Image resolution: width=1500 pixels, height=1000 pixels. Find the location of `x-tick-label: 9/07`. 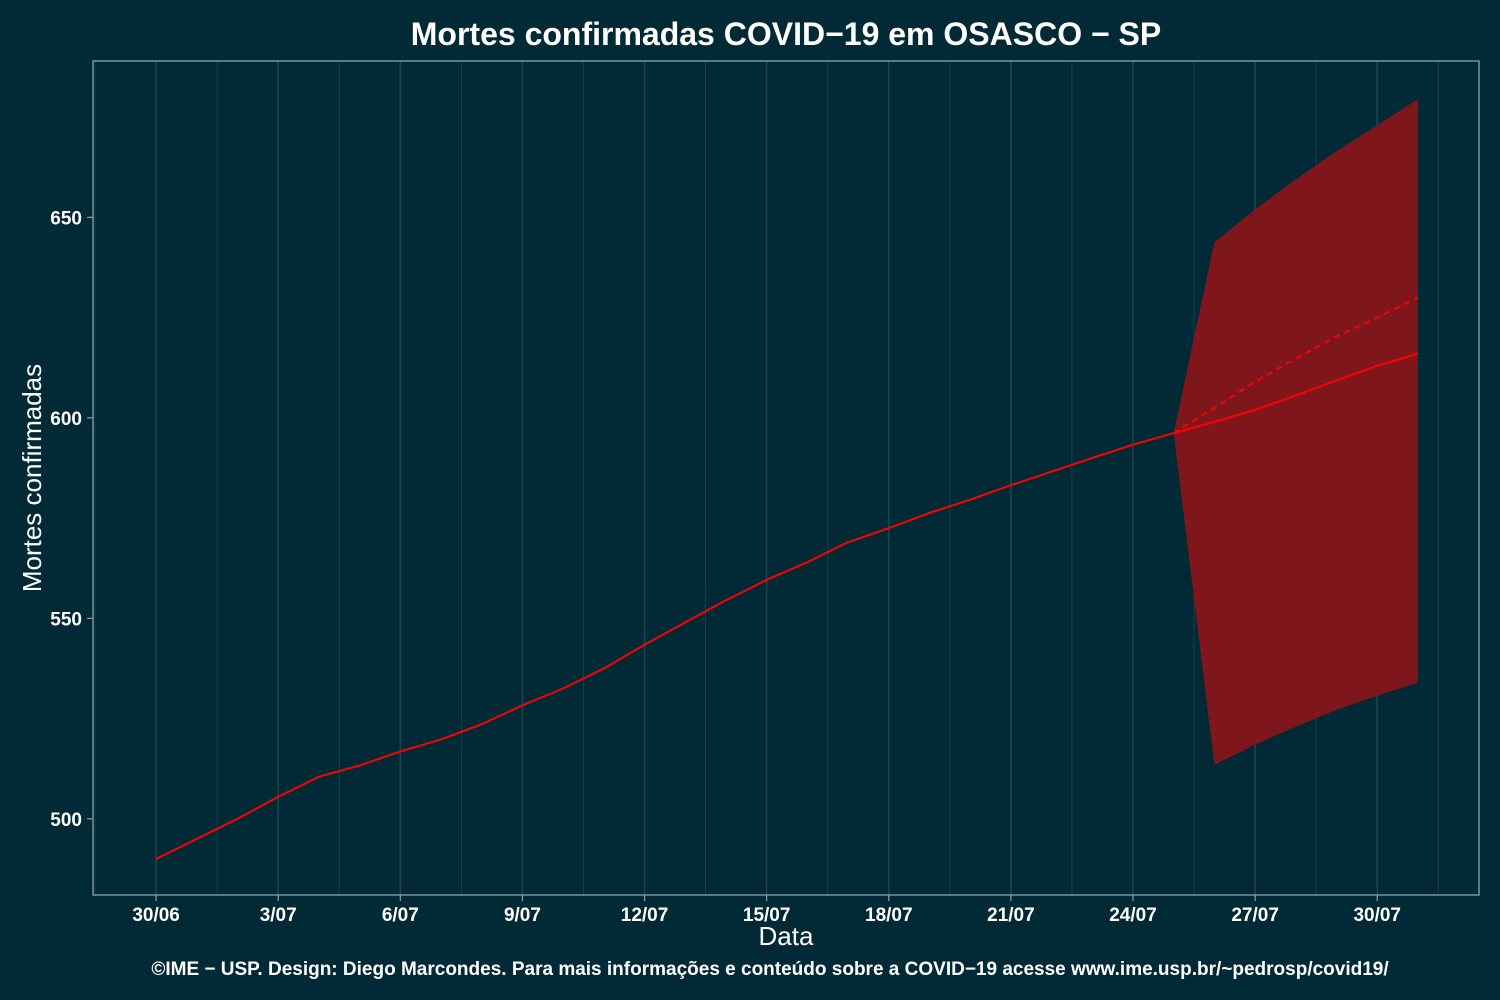

x-tick-label: 9/07 is located at coordinates (522, 915).